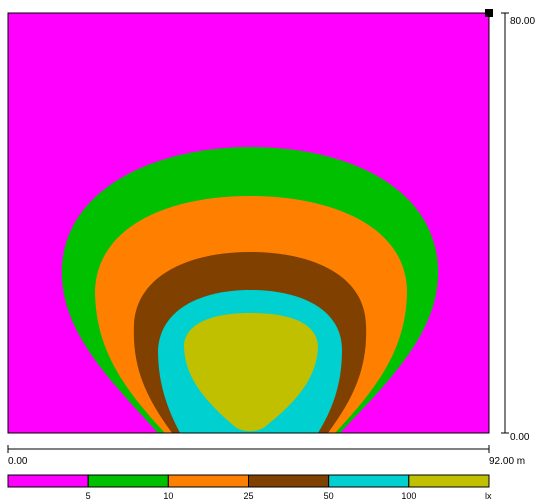  Describe the element at coordinates (507, 461) in the screenshot. I see `x-axis-max-label: 92.00 m` at that location.